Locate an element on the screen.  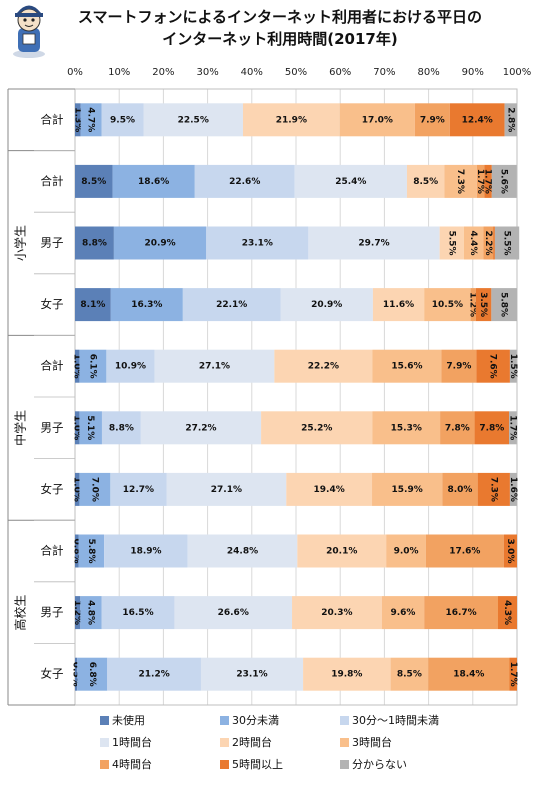
data-label: 4.8% is located at coordinates (90, 612).